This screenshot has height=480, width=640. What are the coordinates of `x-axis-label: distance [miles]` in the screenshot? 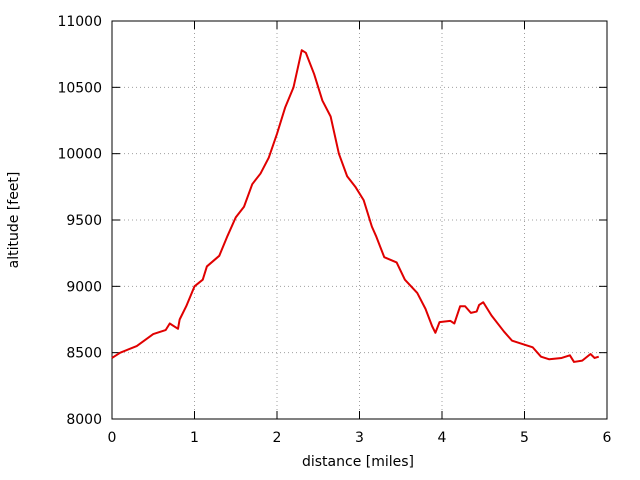 It's located at (358, 462).